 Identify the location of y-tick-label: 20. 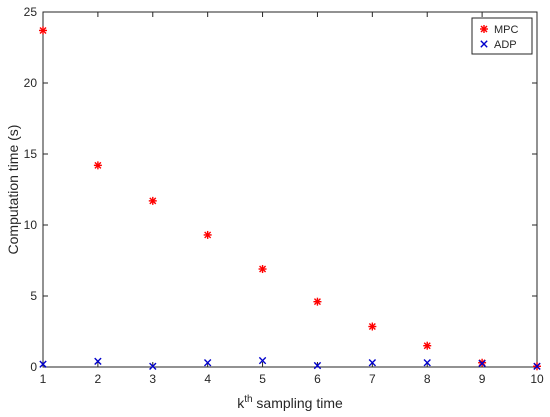
(31, 83).